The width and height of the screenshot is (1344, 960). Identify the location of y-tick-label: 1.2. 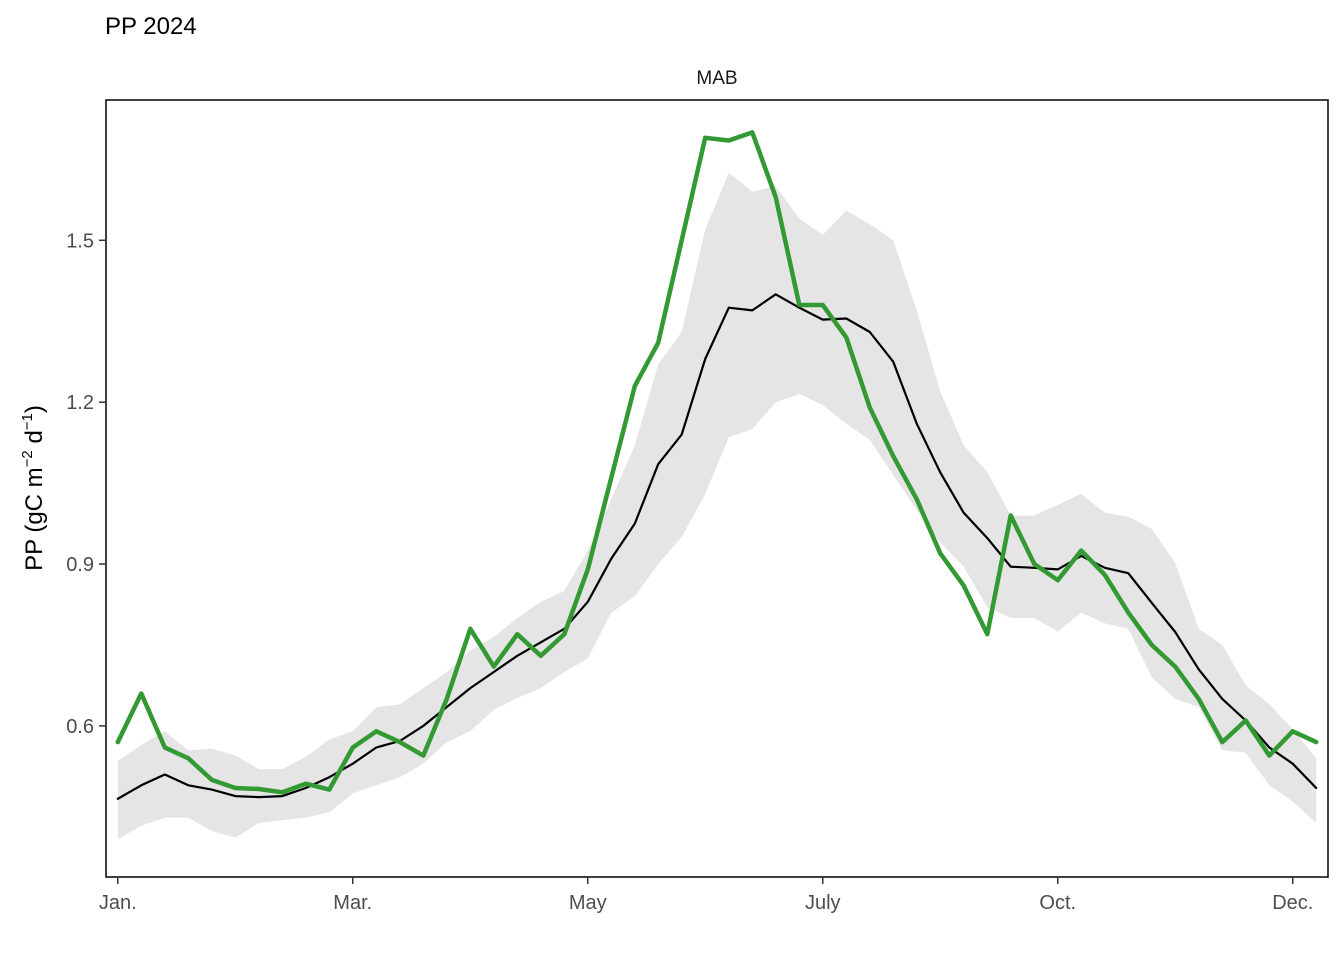
(80, 403).